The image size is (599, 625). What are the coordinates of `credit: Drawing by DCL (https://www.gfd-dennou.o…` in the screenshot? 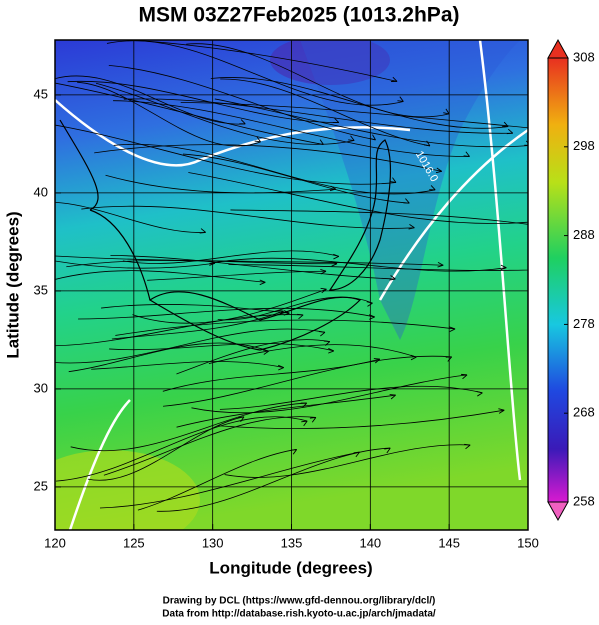 It's located at (299, 601).